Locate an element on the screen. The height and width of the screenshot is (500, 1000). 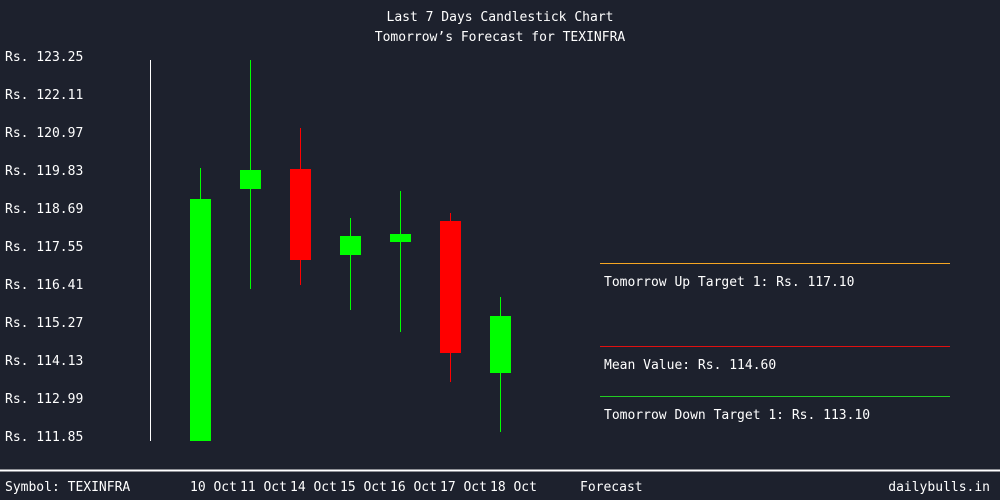
down-target-label: Tomorrow Down Target 1: Rs. 113.10 is located at coordinates (737, 415).